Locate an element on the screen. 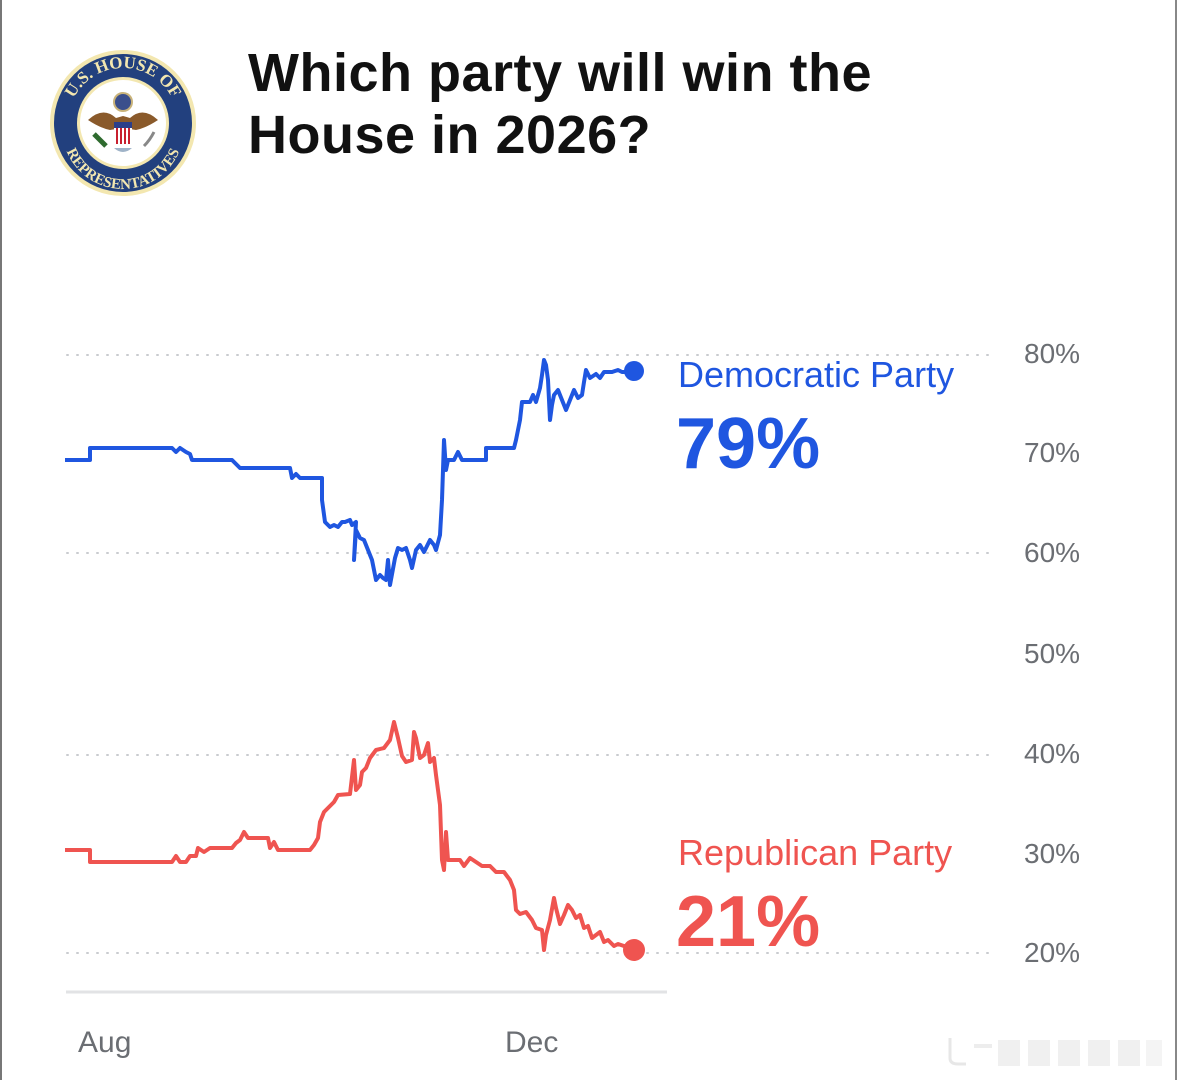 The image size is (1179, 1080). democratic-line is located at coordinates (350, 472).